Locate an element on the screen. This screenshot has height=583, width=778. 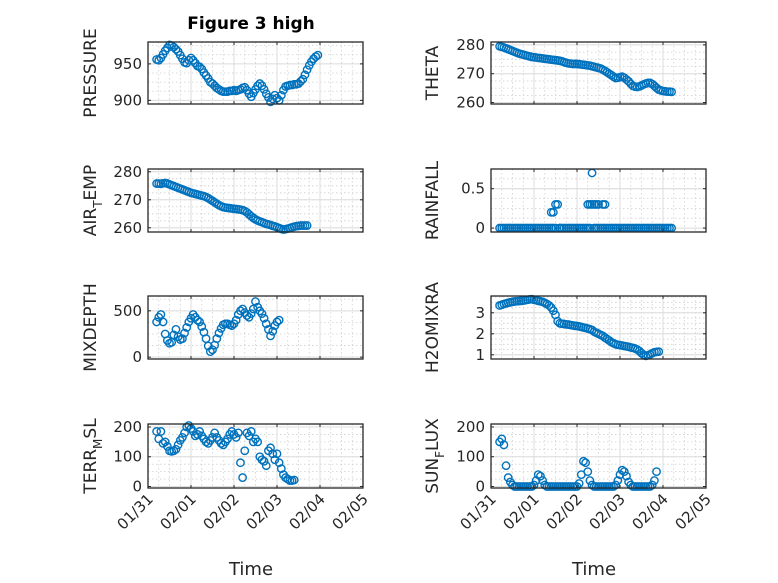
y-tick-label: 260 is located at coordinates (127, 228).